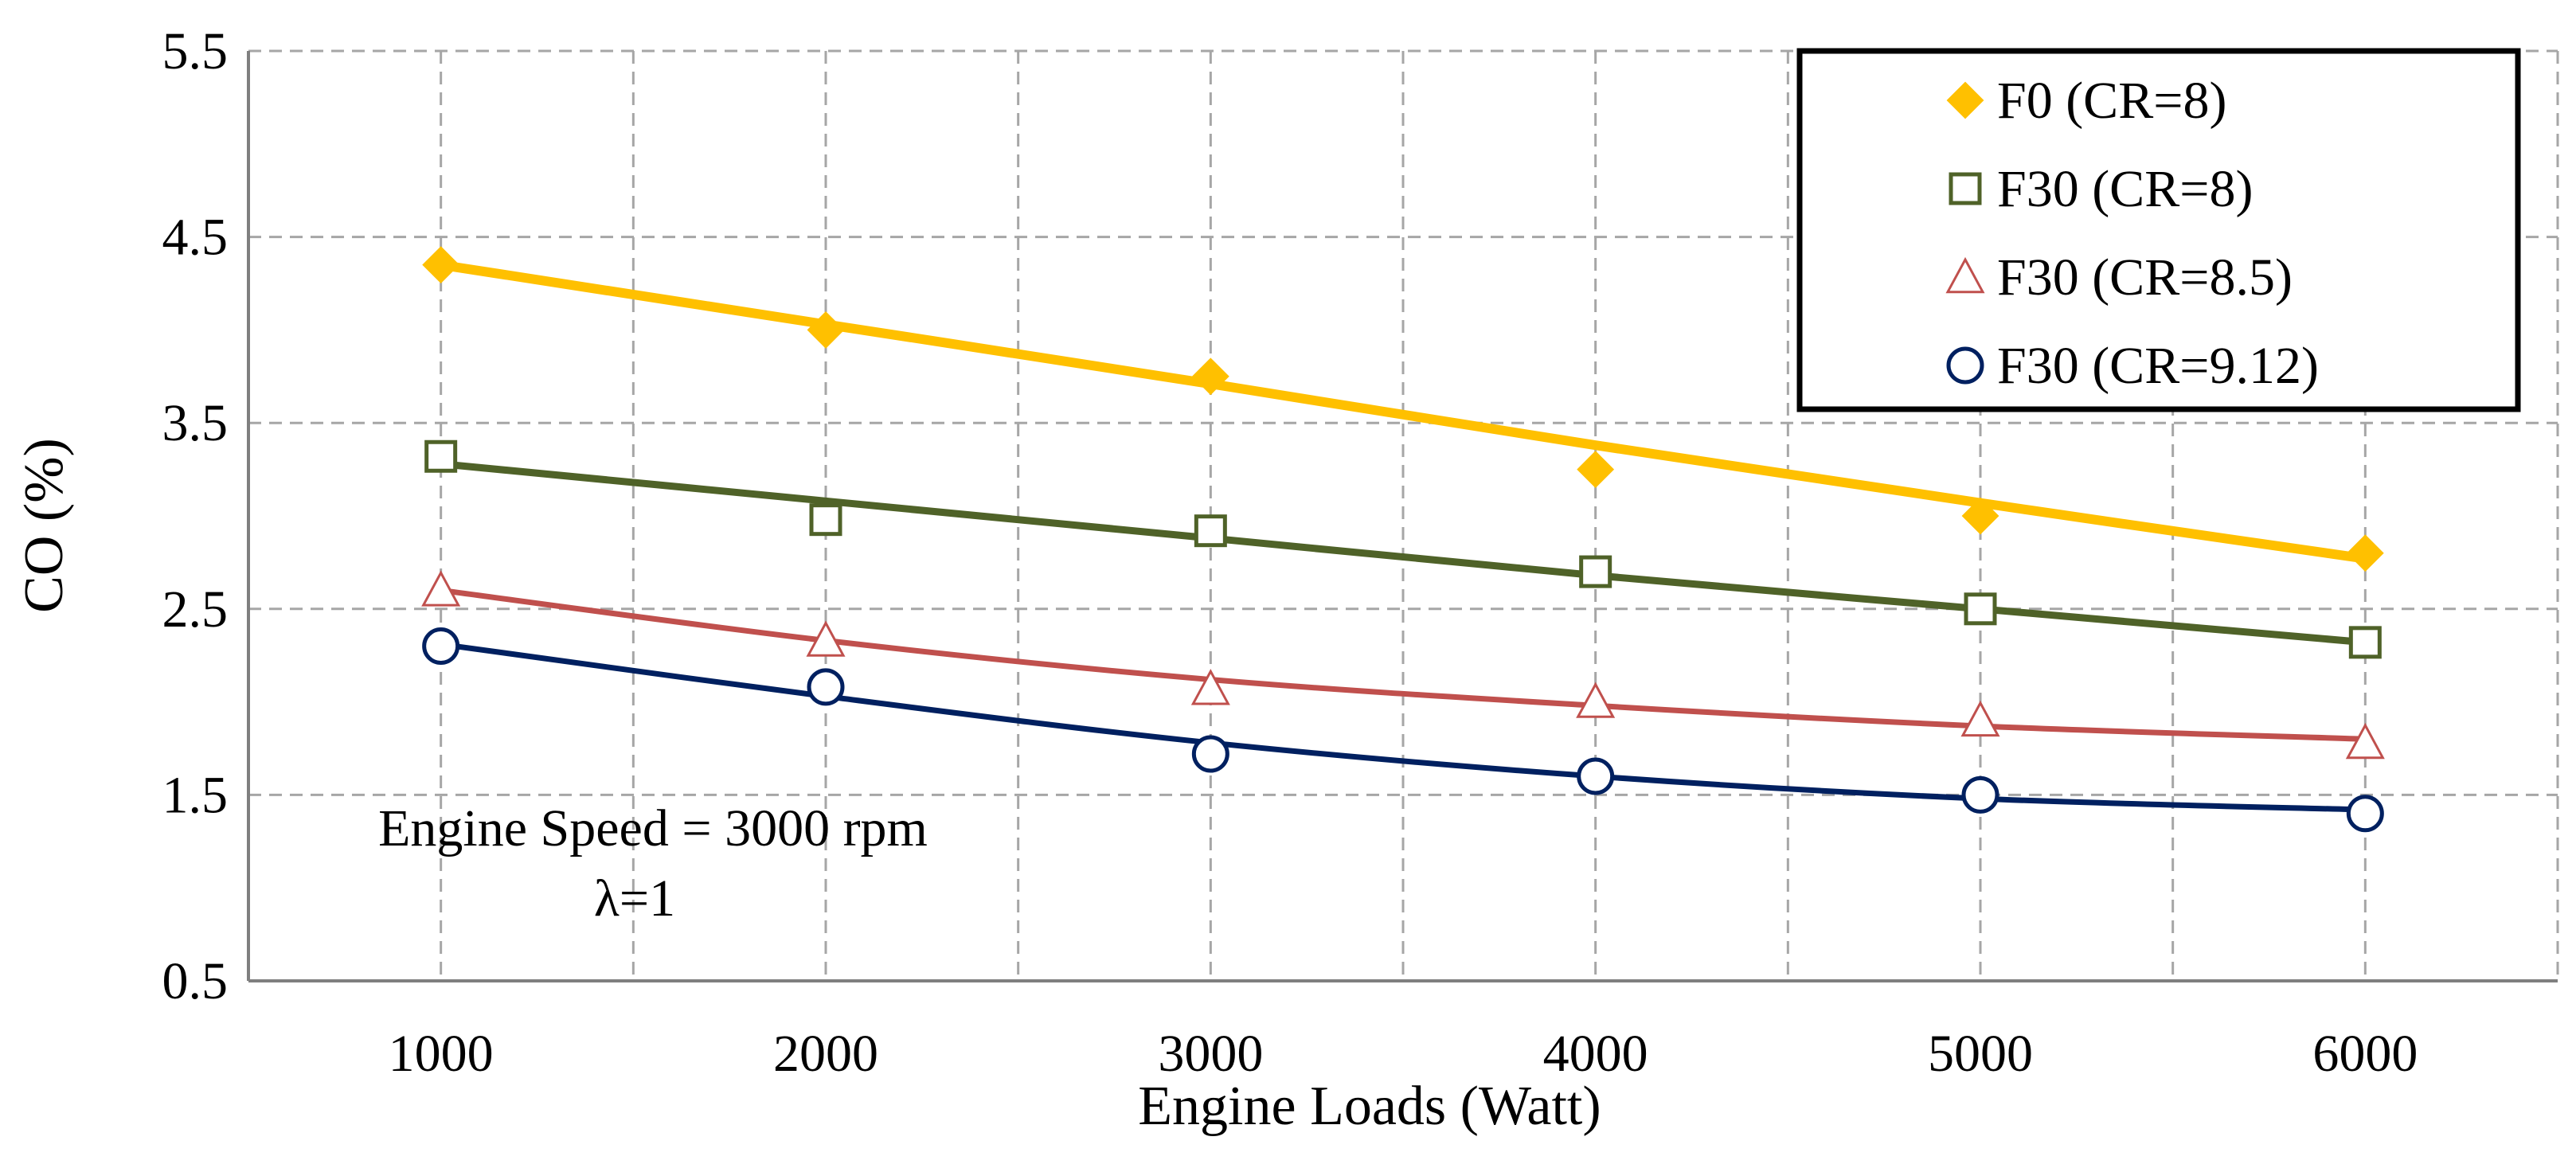  I want to click on x-tick-label: 6000, so click(2365, 1054).